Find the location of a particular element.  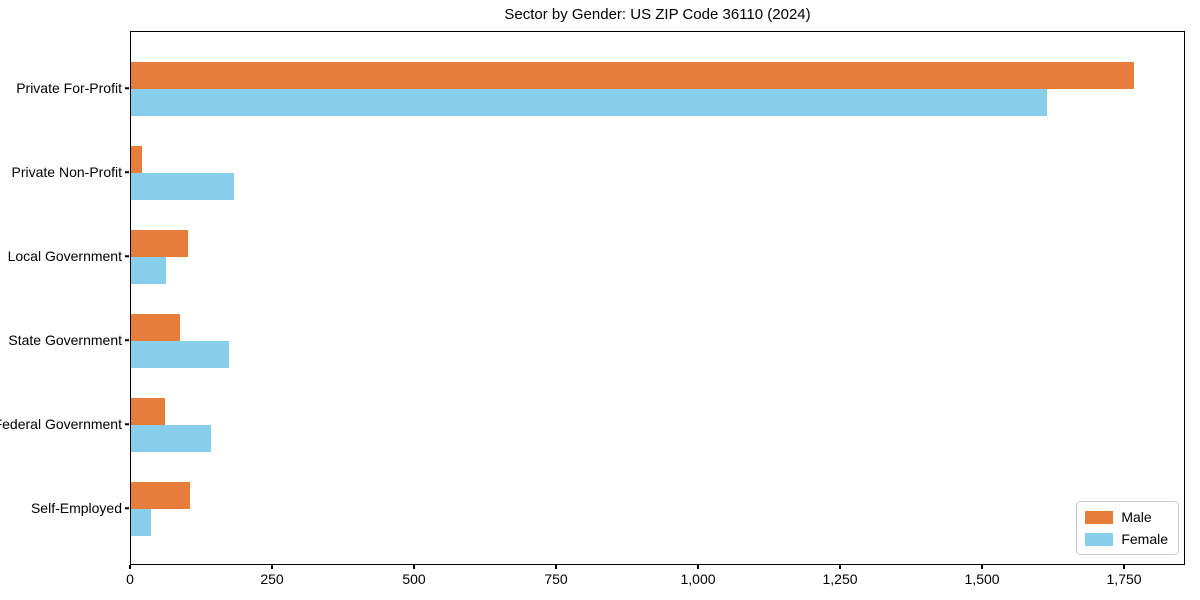

legend-label-male: Male is located at coordinates (1136, 517).